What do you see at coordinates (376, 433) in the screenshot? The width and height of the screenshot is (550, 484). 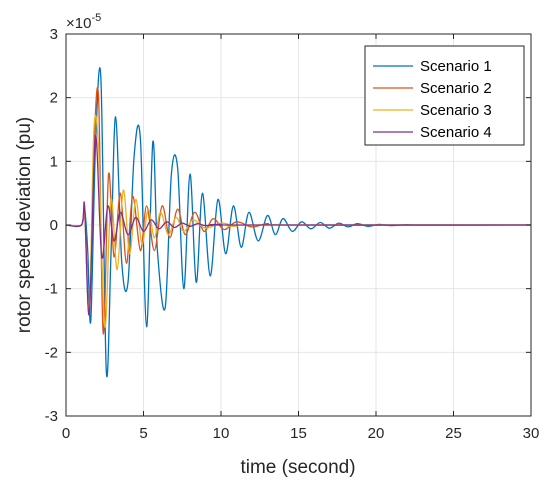 I see `x-tick-label: 20` at bounding box center [376, 433].